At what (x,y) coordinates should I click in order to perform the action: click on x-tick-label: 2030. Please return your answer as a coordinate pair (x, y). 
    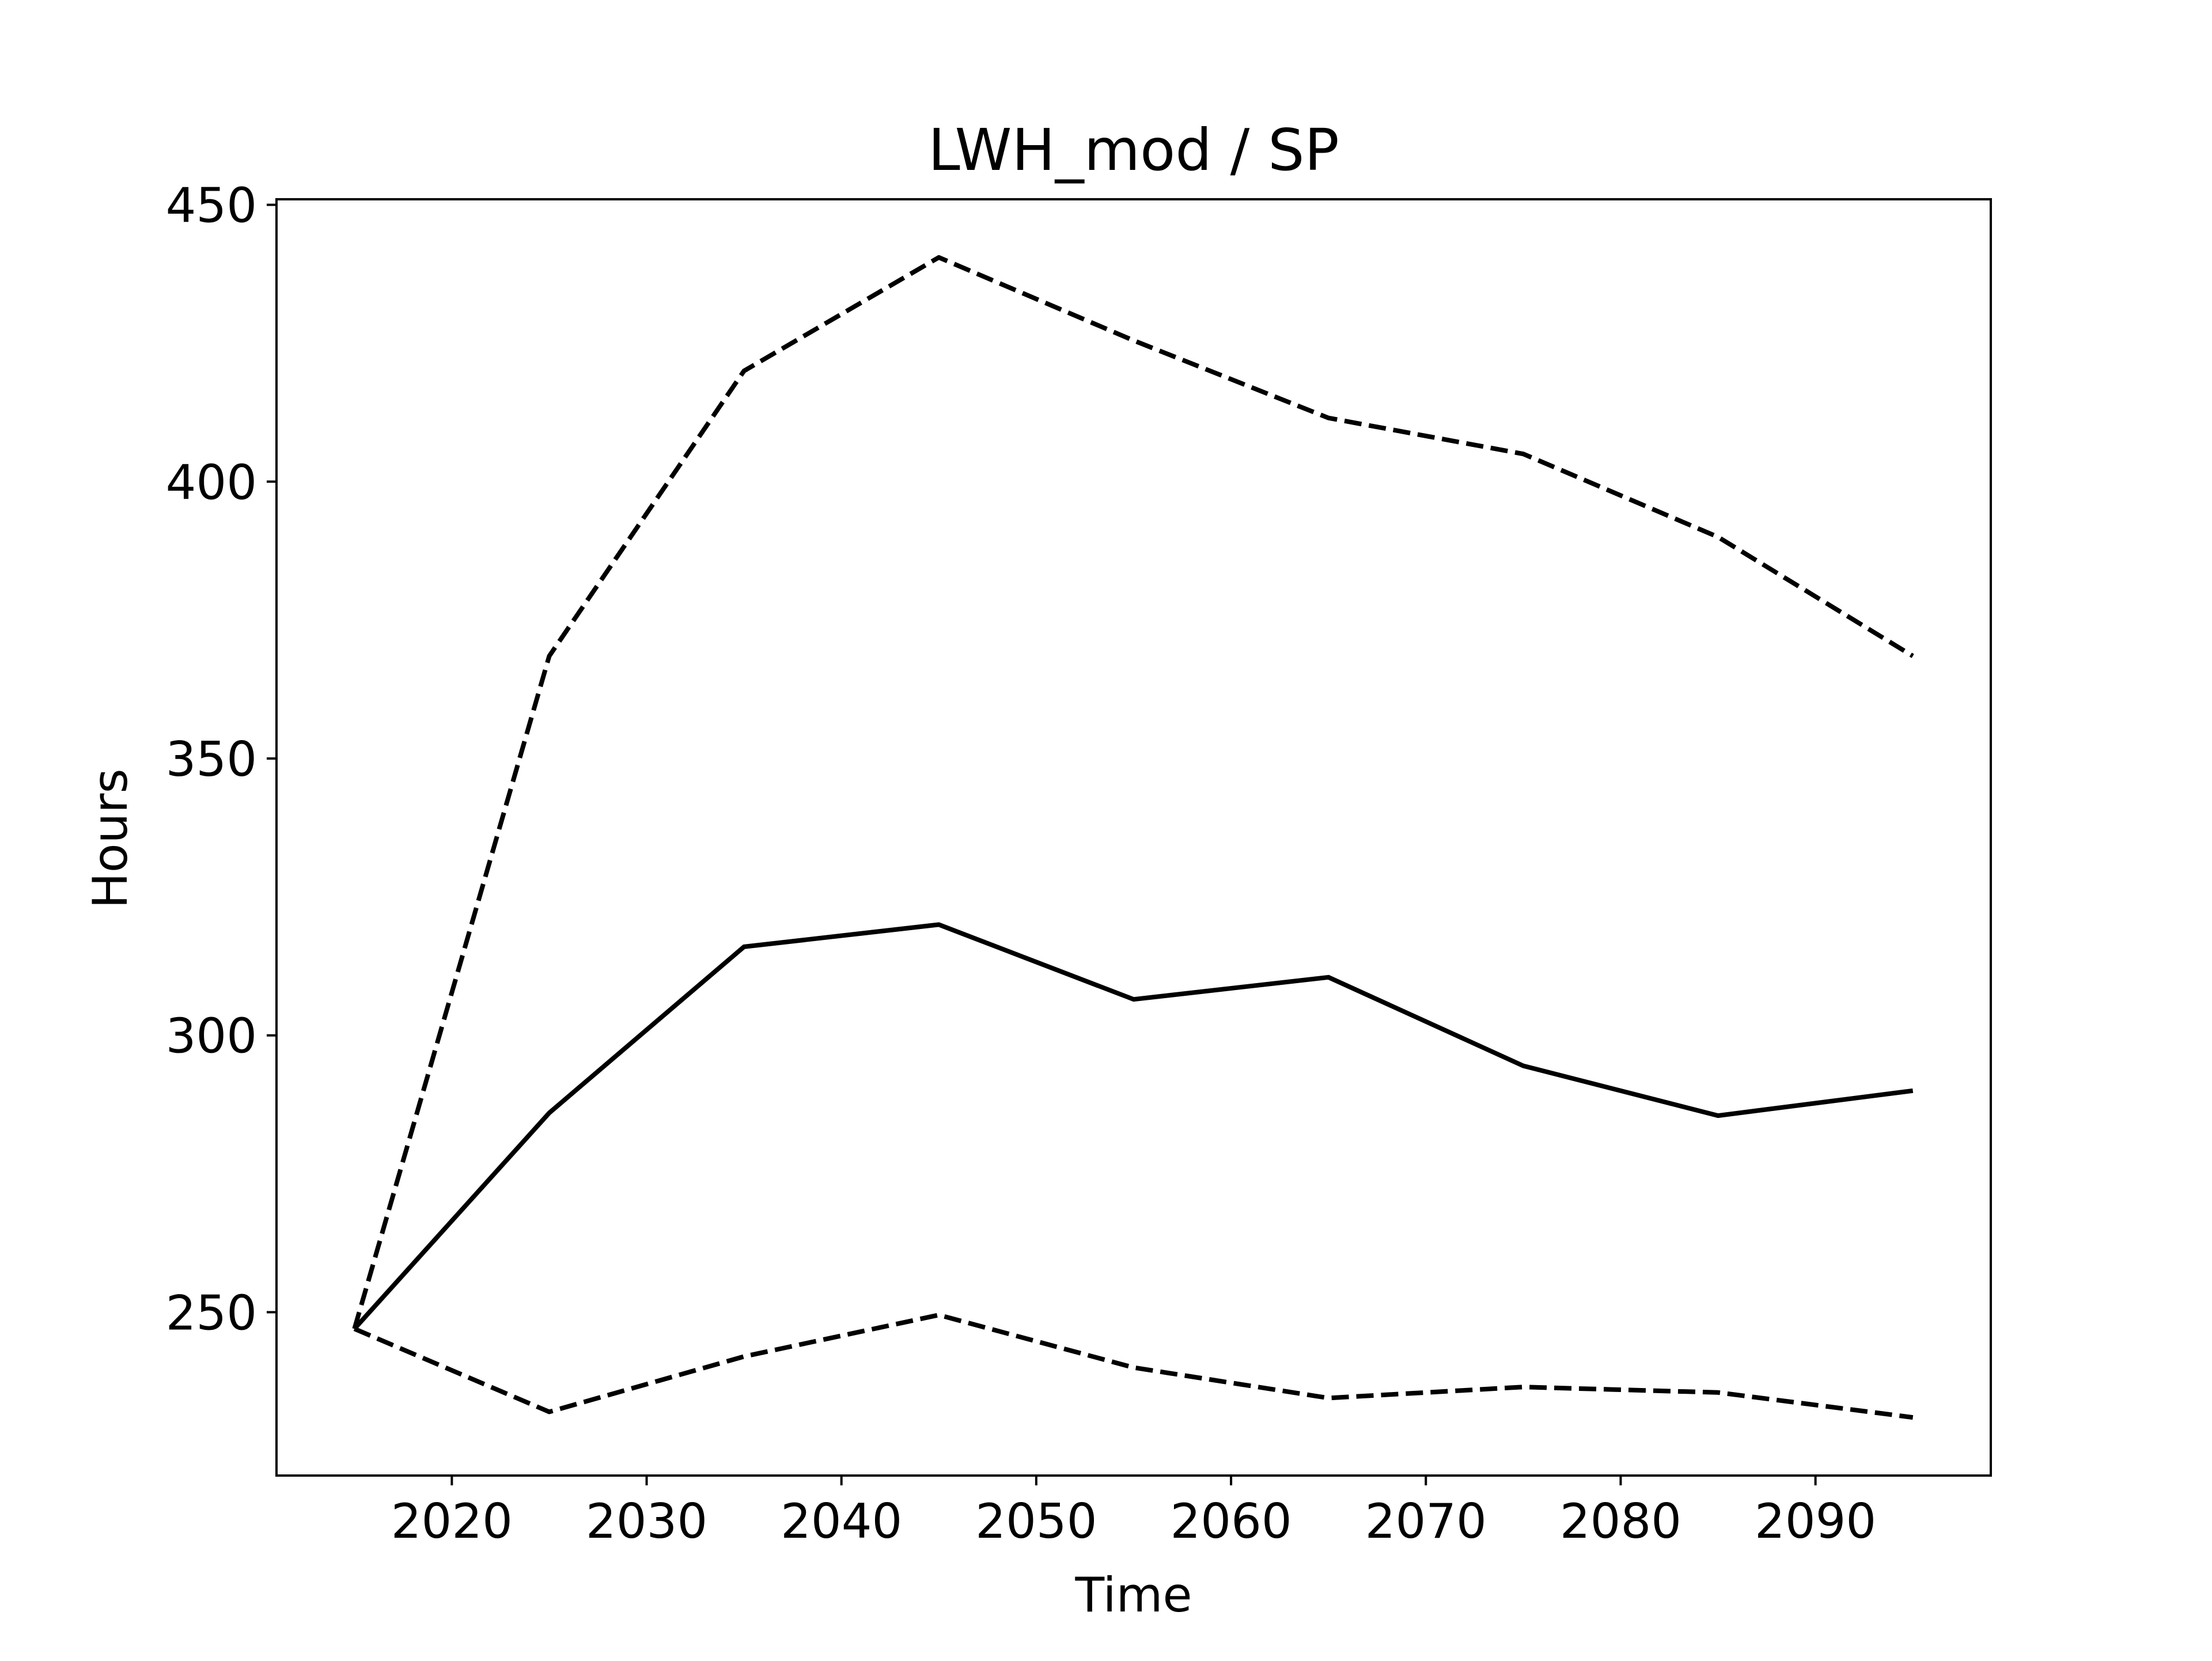
    Looking at the image, I should click on (646, 1521).